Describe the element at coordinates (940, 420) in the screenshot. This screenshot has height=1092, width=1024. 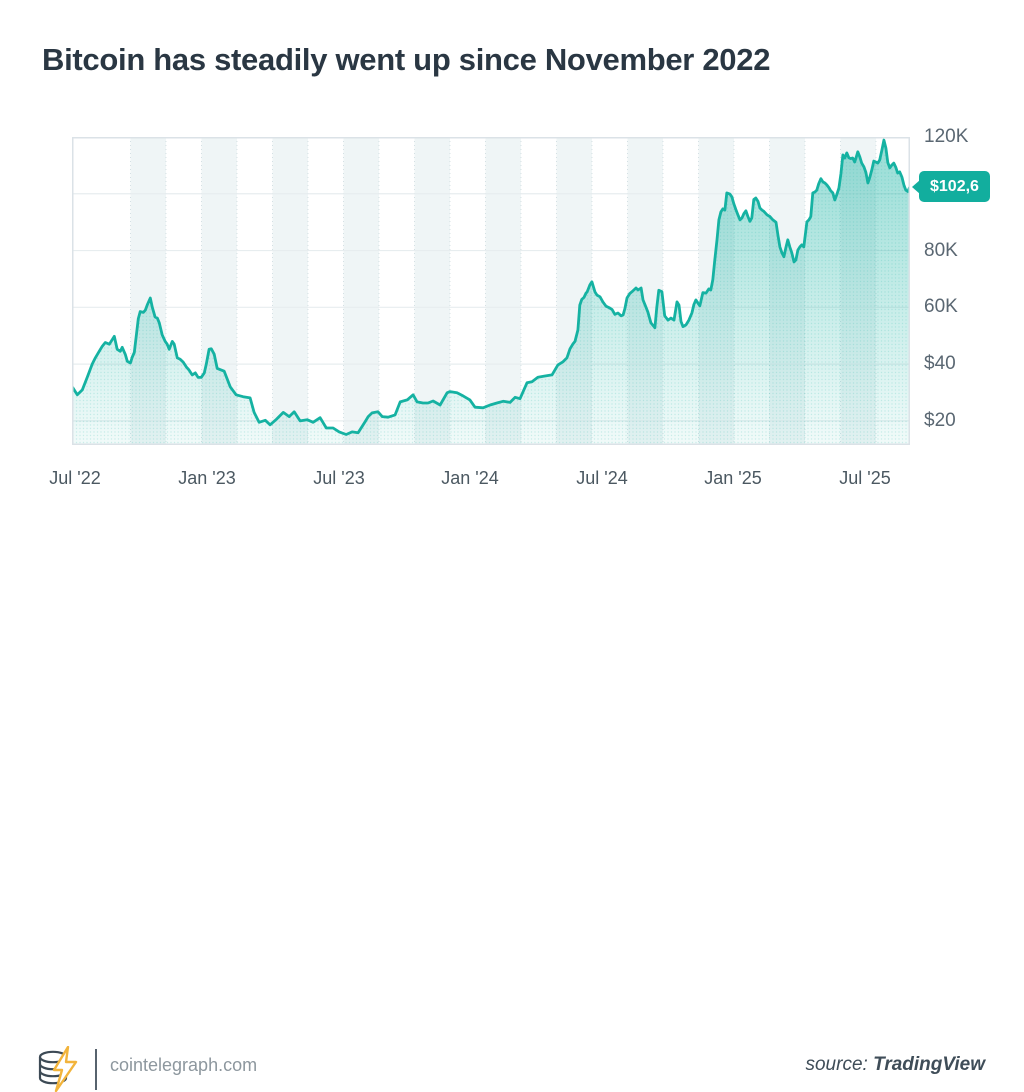
I see `y-axis-label: $20` at that location.